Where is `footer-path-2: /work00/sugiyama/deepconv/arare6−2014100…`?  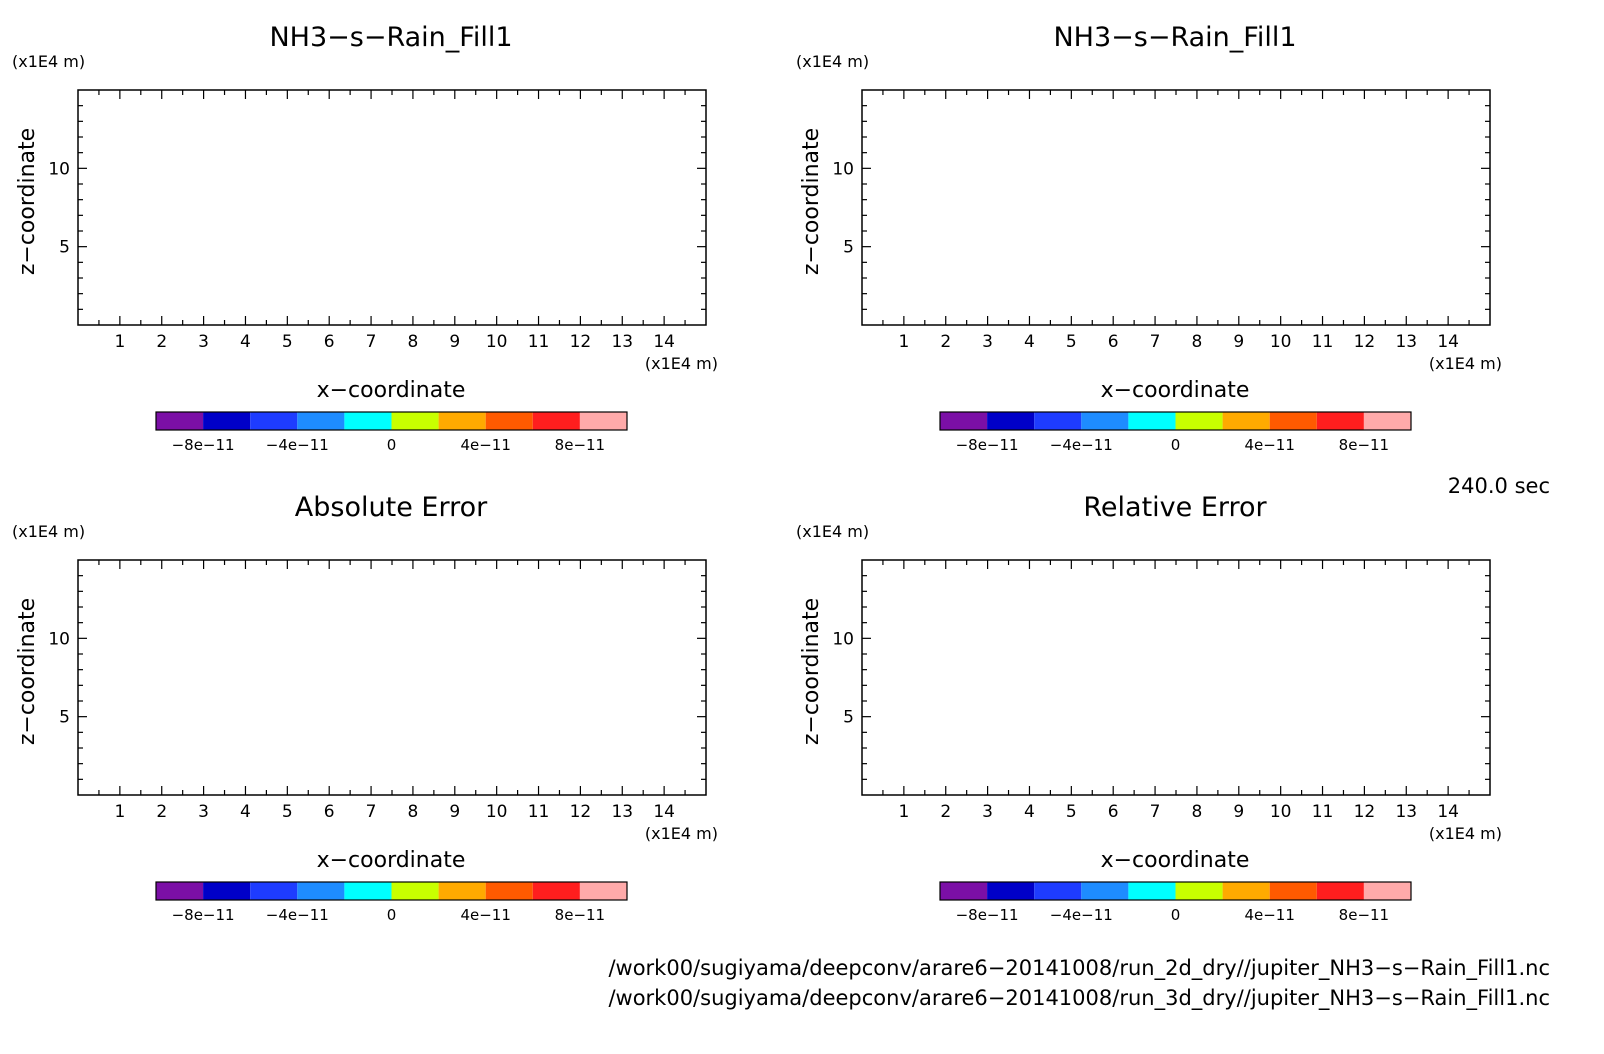
footer-path-2: /work00/sugiyama/deepconv/arare6−2014100… is located at coordinates (1079, 998).